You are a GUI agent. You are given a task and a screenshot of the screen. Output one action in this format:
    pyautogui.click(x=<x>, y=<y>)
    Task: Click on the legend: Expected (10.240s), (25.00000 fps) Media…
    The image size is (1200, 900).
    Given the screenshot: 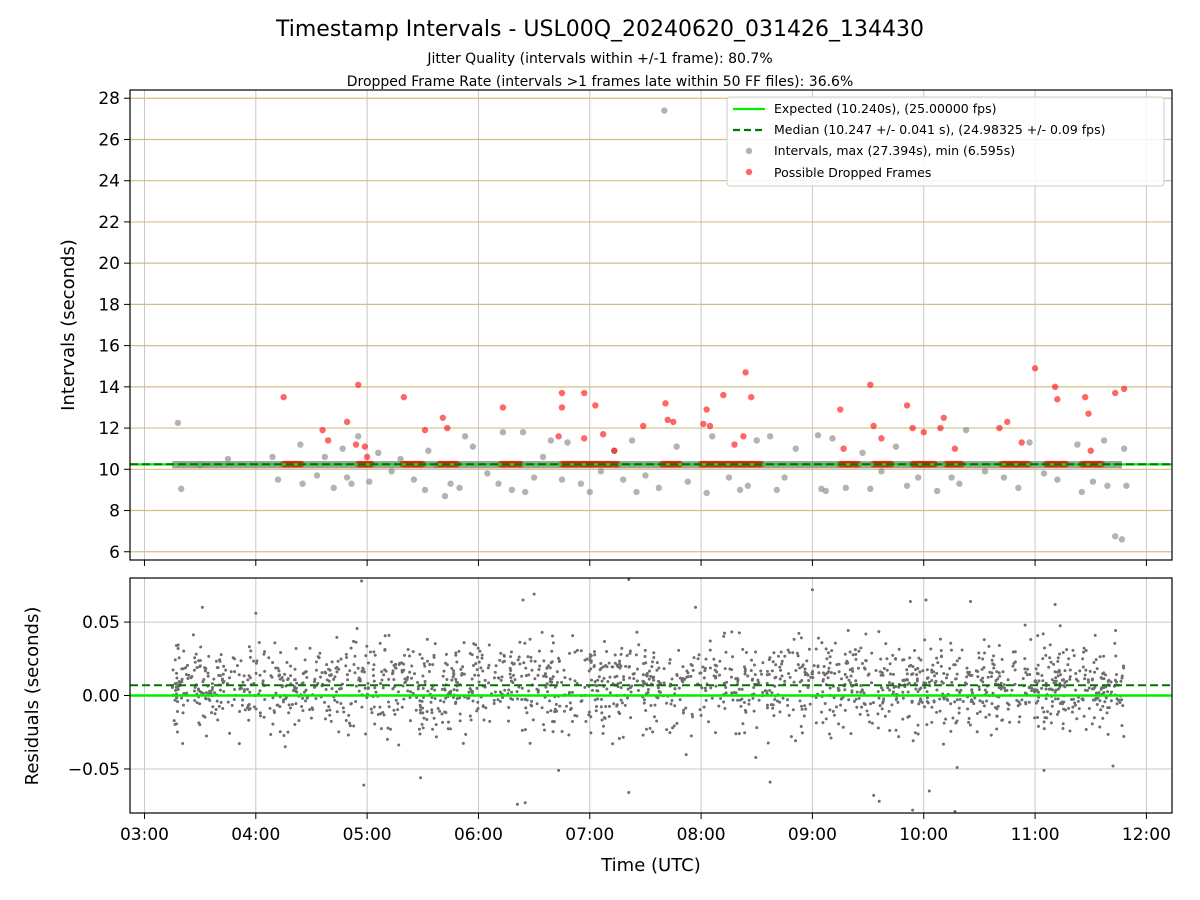 What is the action you would take?
    pyautogui.click(x=945, y=141)
    